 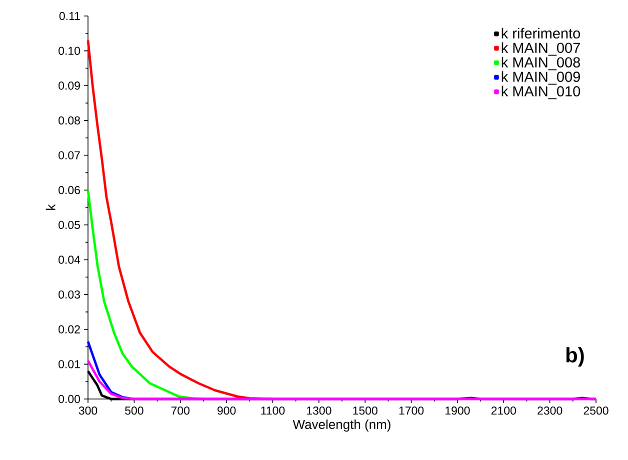 I want to click on x-tick-label: 2300, so click(x=550, y=410).